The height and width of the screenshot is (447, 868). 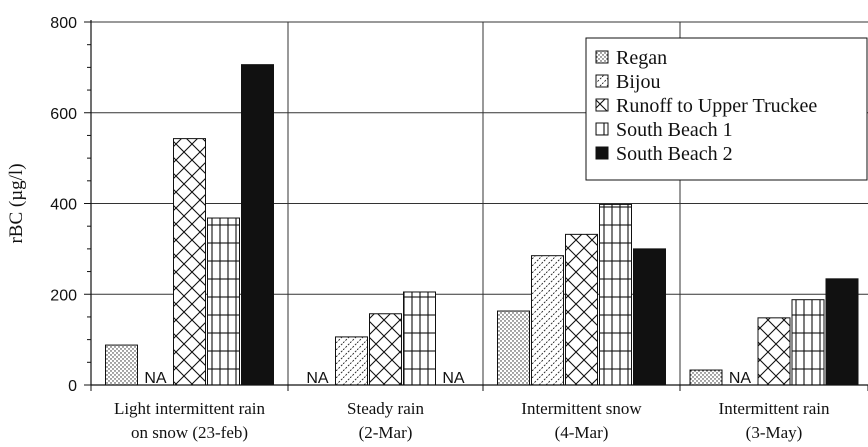 I want to click on y-tick-label: 800, so click(x=63, y=23).